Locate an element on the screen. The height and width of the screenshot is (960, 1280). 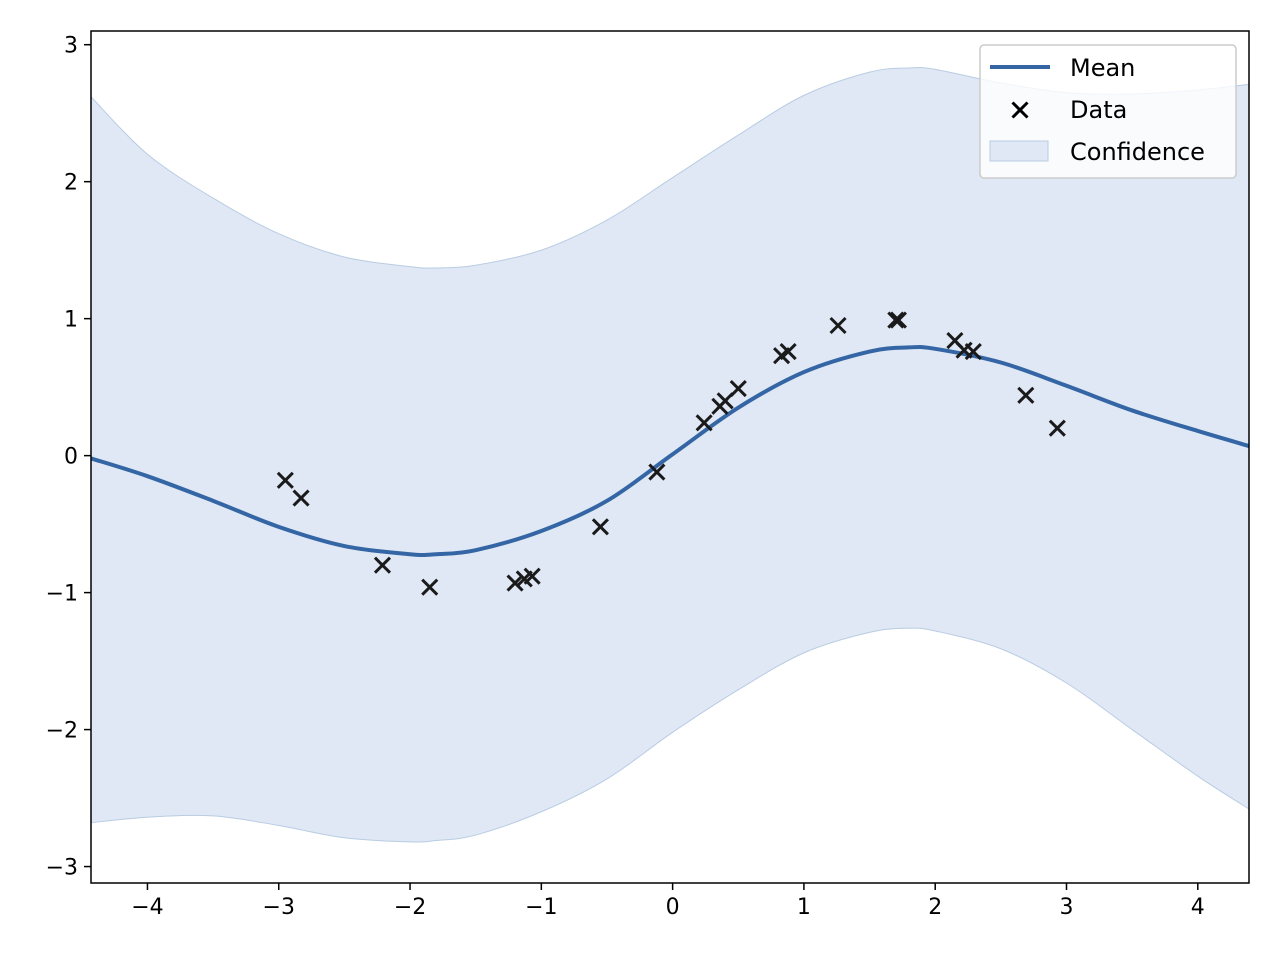
x-tick-label: −2 is located at coordinates (410, 907).